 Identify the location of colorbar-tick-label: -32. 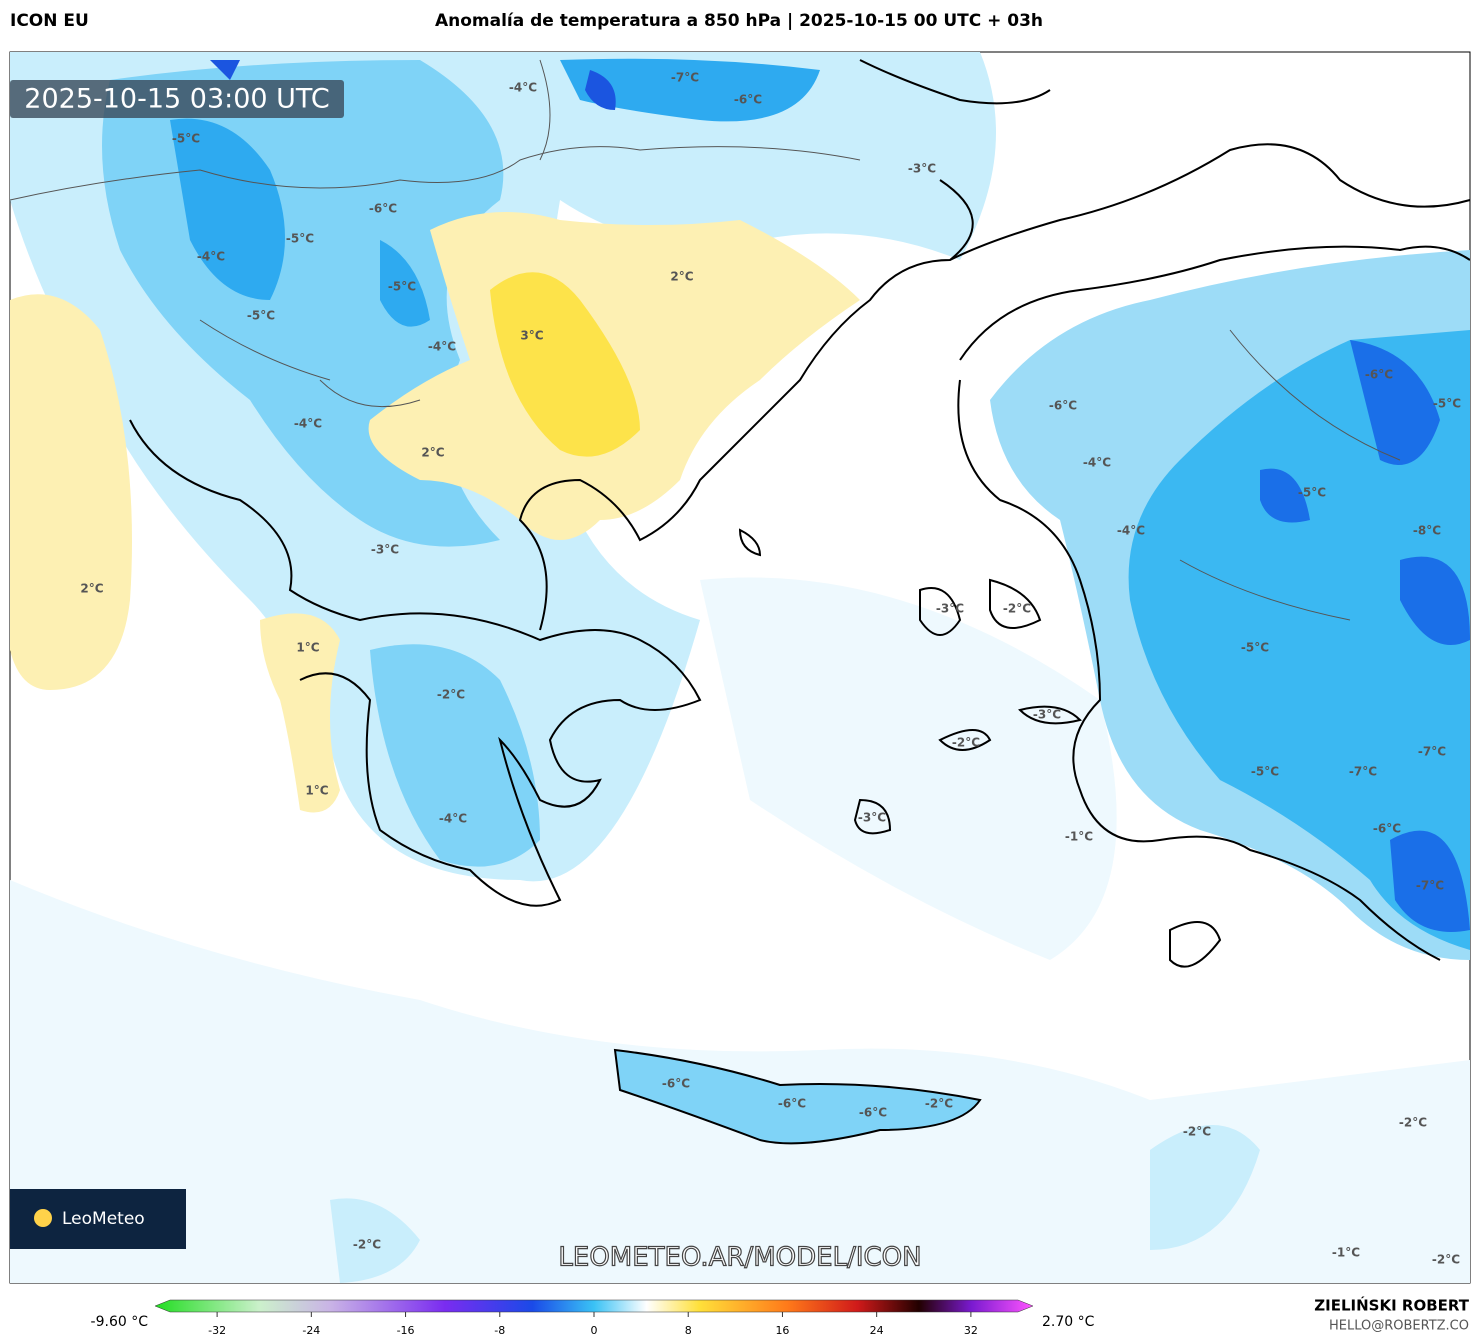
(217, 1330).